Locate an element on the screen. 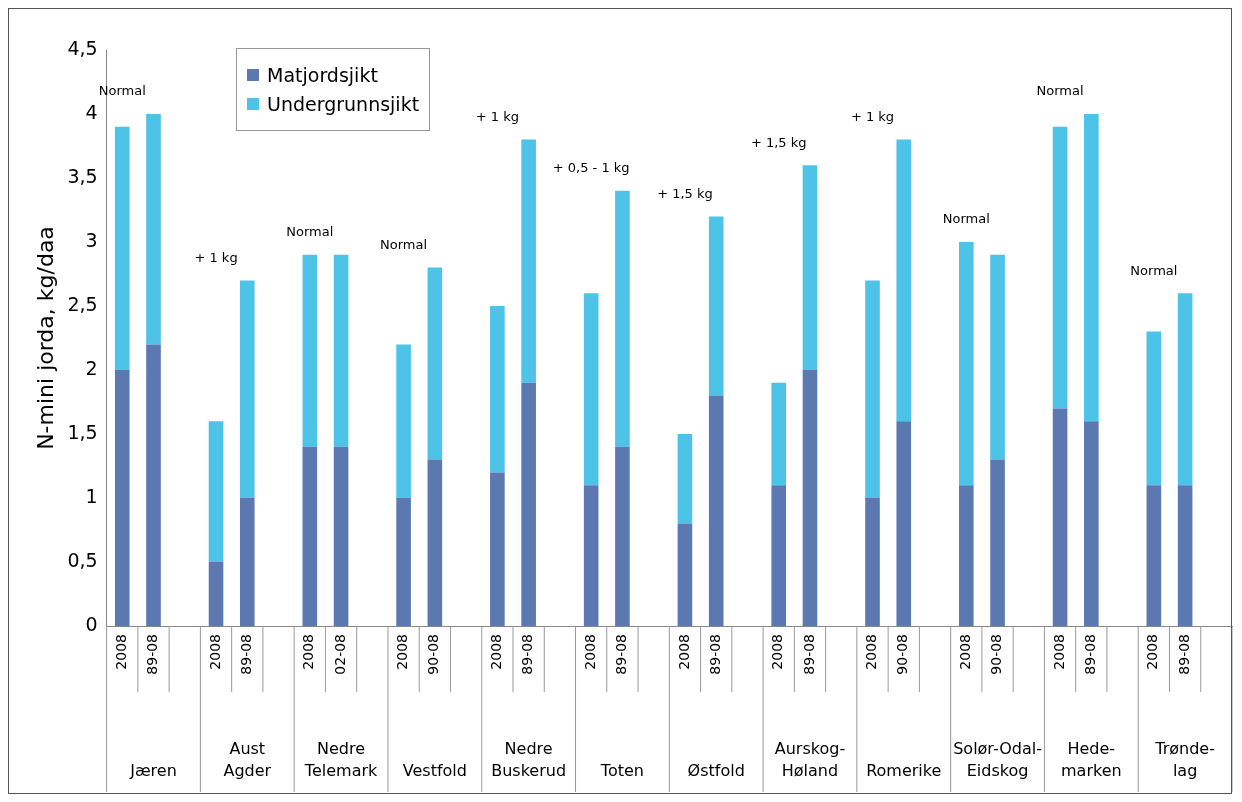  y-tick-label: 4,5 is located at coordinates (82, 47).